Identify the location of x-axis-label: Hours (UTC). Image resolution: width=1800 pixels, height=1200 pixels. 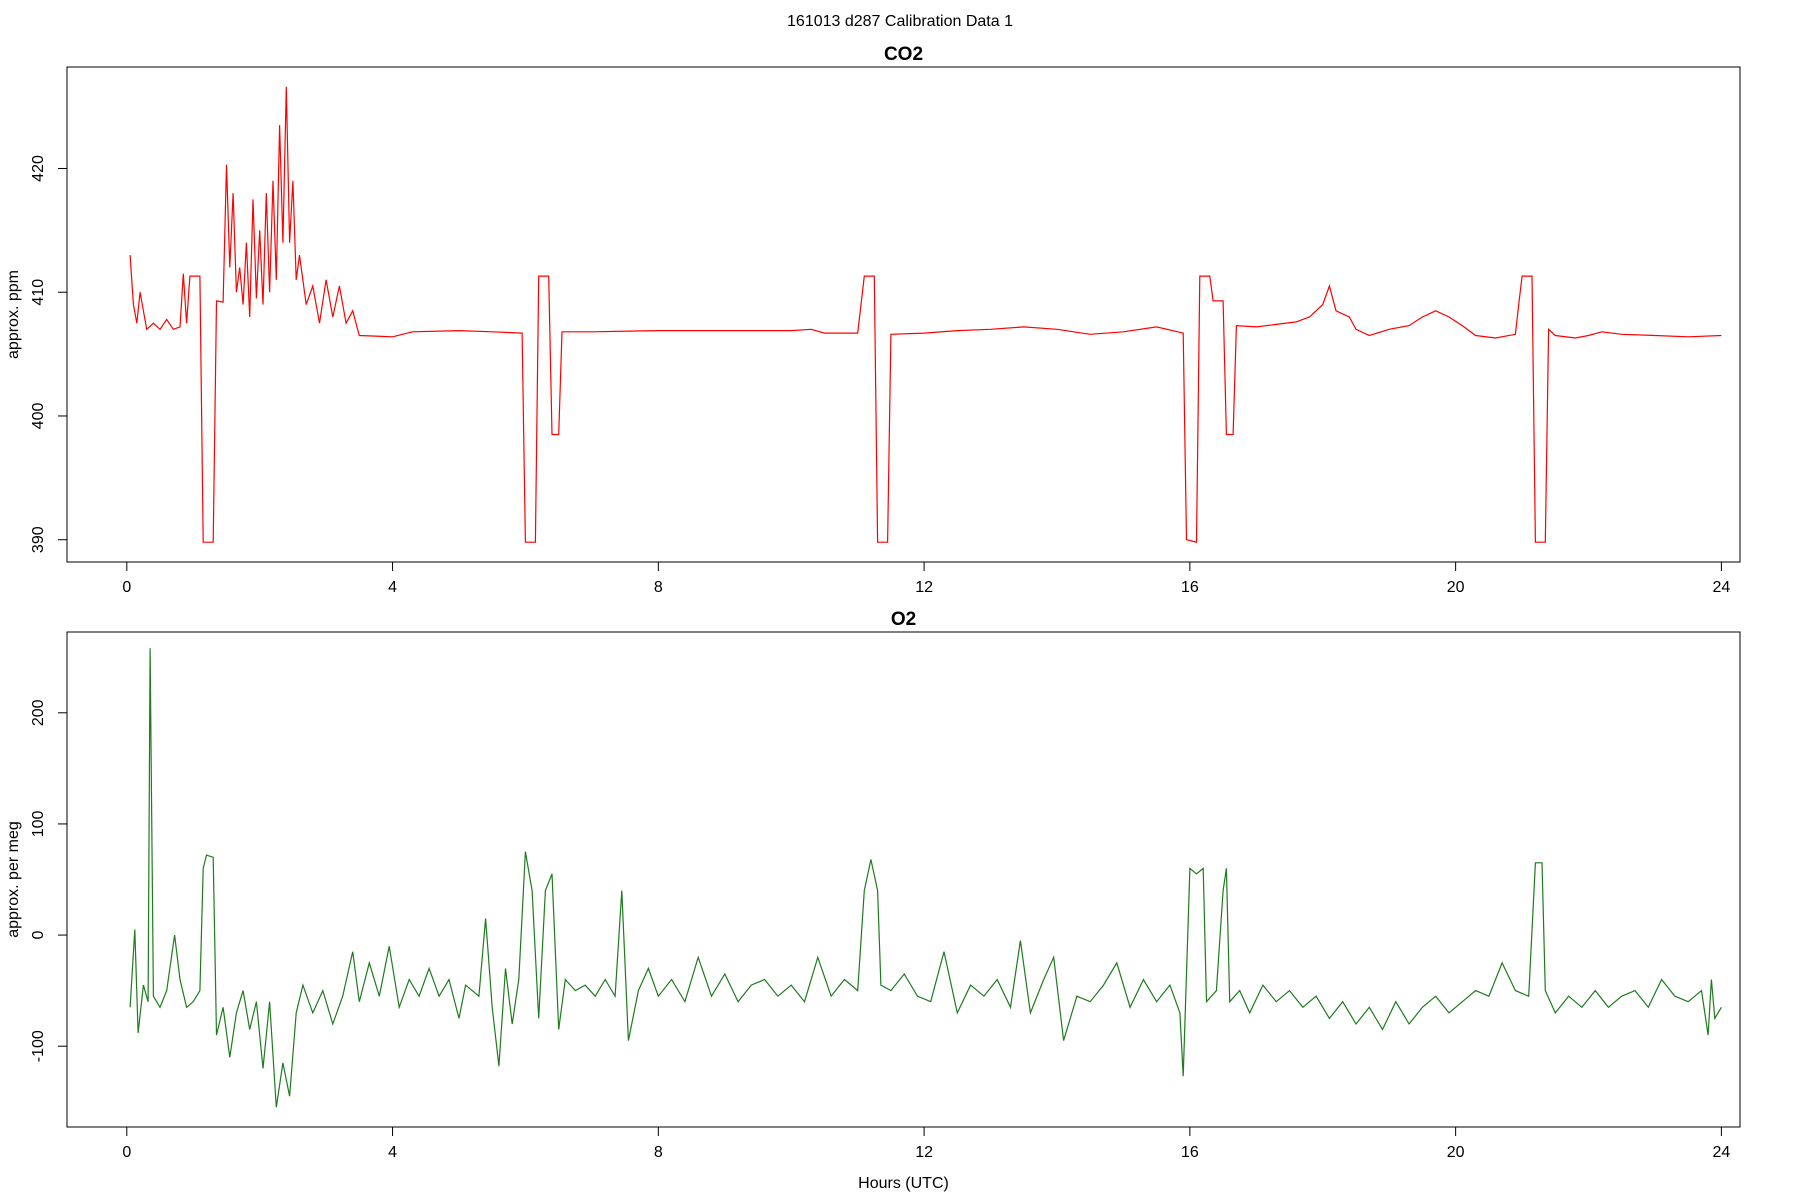
(903, 1183).